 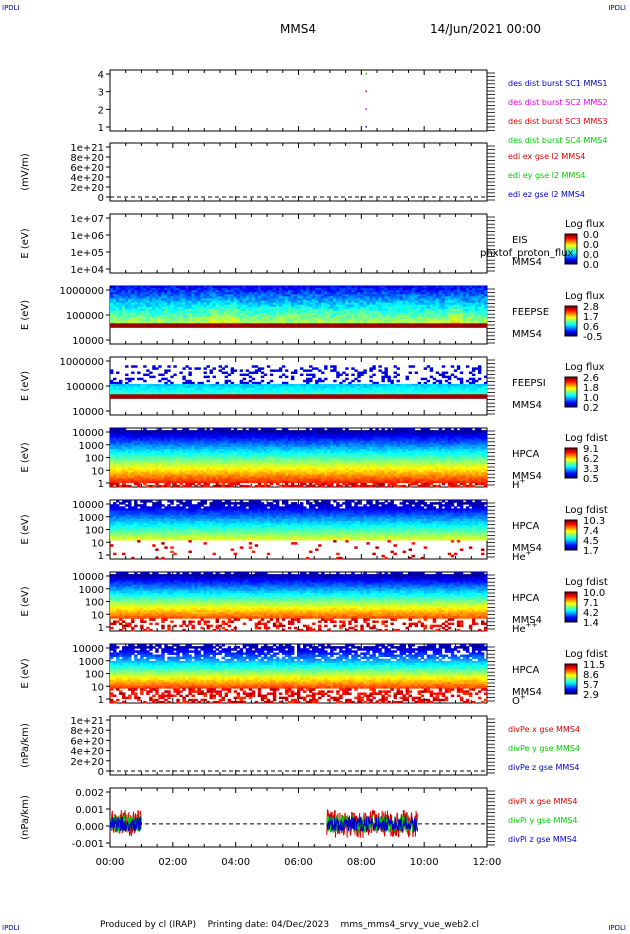 What do you see at coordinates (571, 242) in the screenshot?
I see `colorbar-swatch` at bounding box center [571, 242].